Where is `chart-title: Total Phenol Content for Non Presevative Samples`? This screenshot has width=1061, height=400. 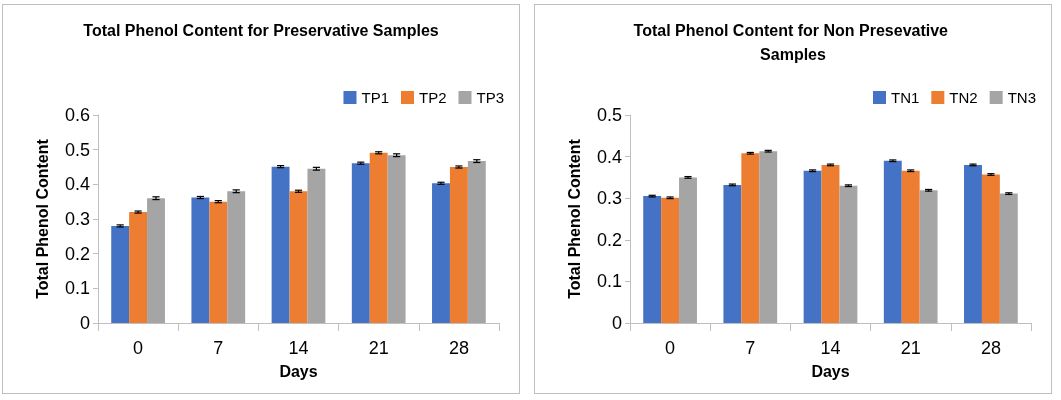
chart-title: Total Phenol Content for Non Presevative Samples is located at coordinates (793, 42).